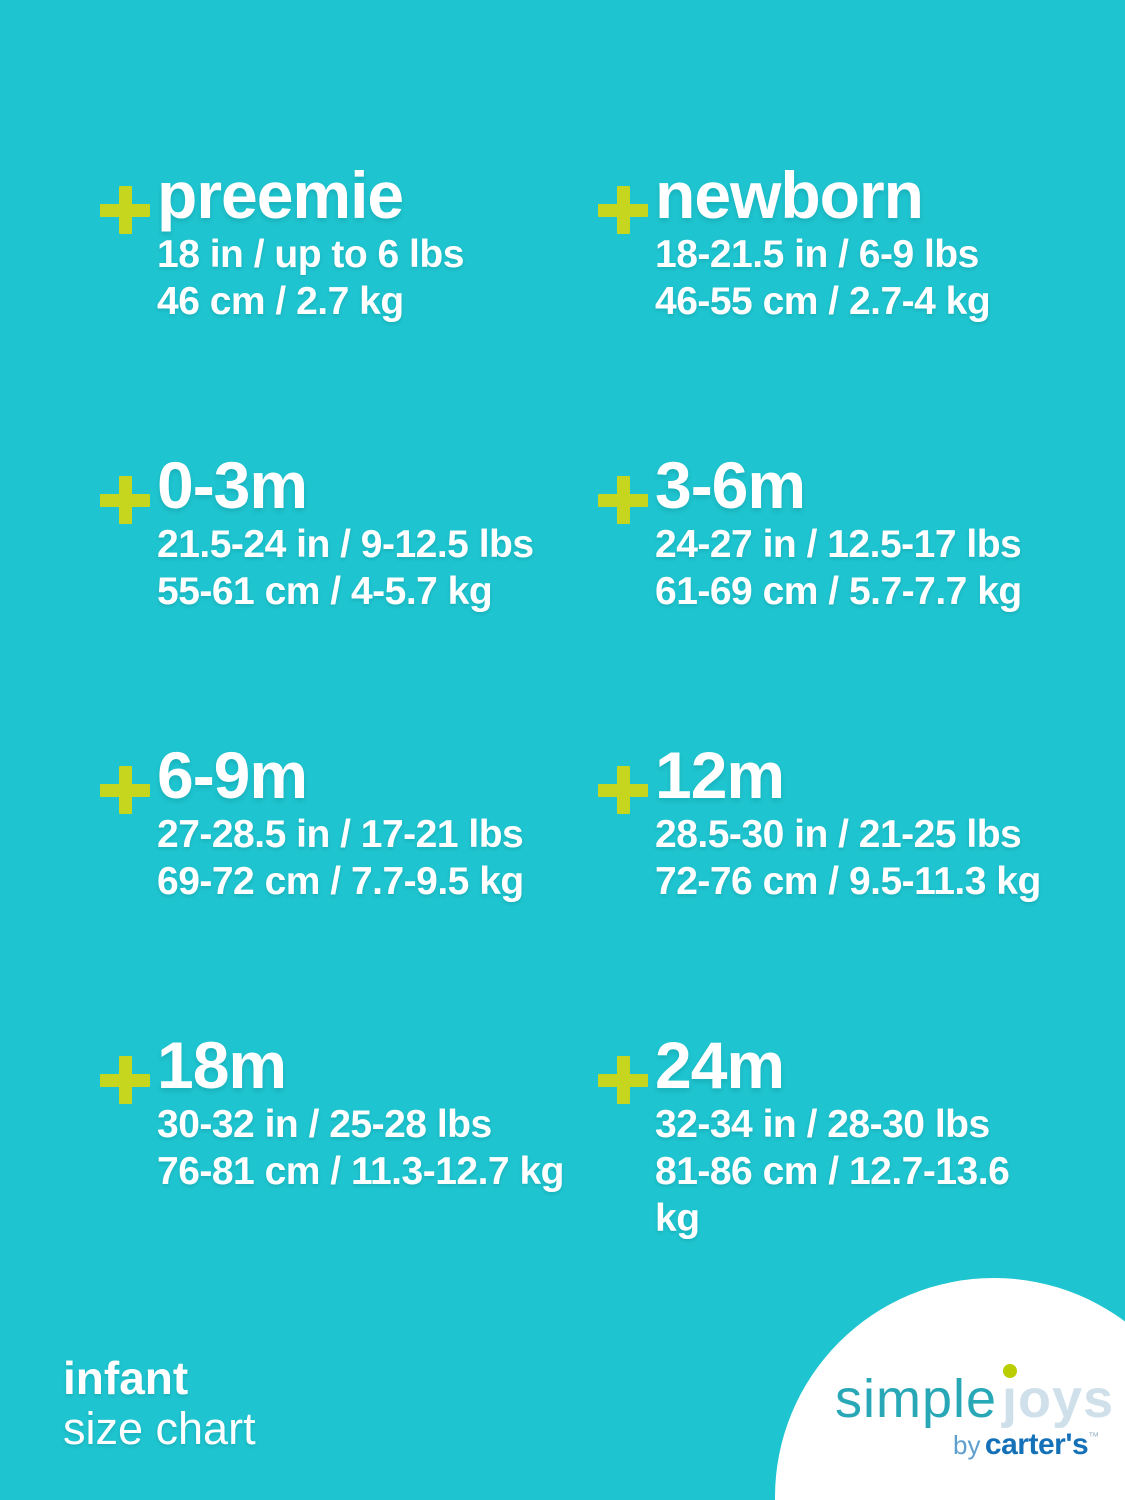 The image size is (1125, 1500). Describe the element at coordinates (838, 544) in the screenshot. I see `size-imperial: 24-27 in / 12.5-17 lbs` at that location.